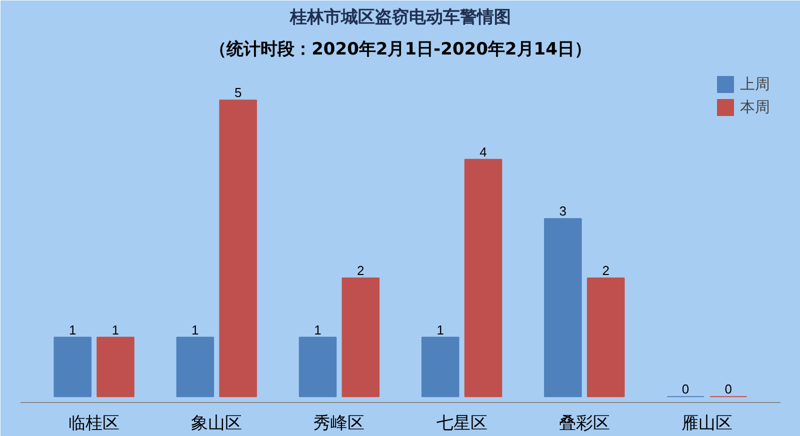 This screenshot has height=436, width=800. Describe the element at coordinates (216, 424) in the screenshot. I see `x-tick-label: 象山区` at that location.